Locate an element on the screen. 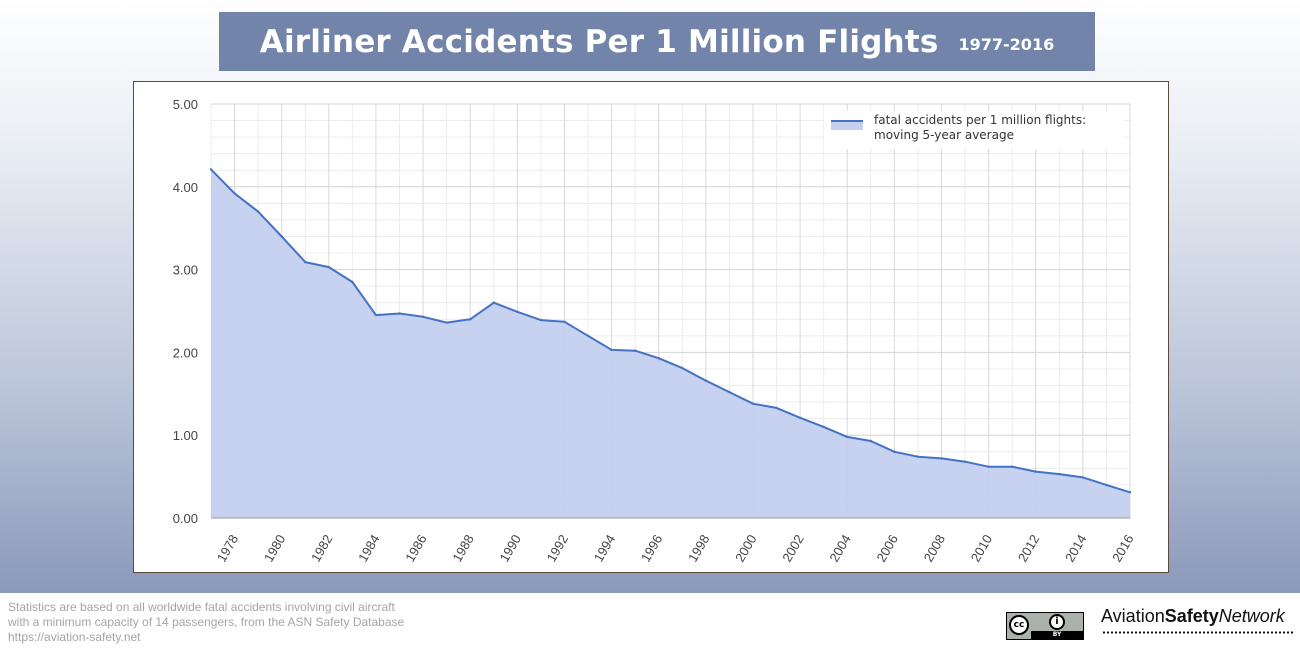 This screenshot has width=1300, height=650. logo-dotted-underline is located at coordinates (1198, 632).